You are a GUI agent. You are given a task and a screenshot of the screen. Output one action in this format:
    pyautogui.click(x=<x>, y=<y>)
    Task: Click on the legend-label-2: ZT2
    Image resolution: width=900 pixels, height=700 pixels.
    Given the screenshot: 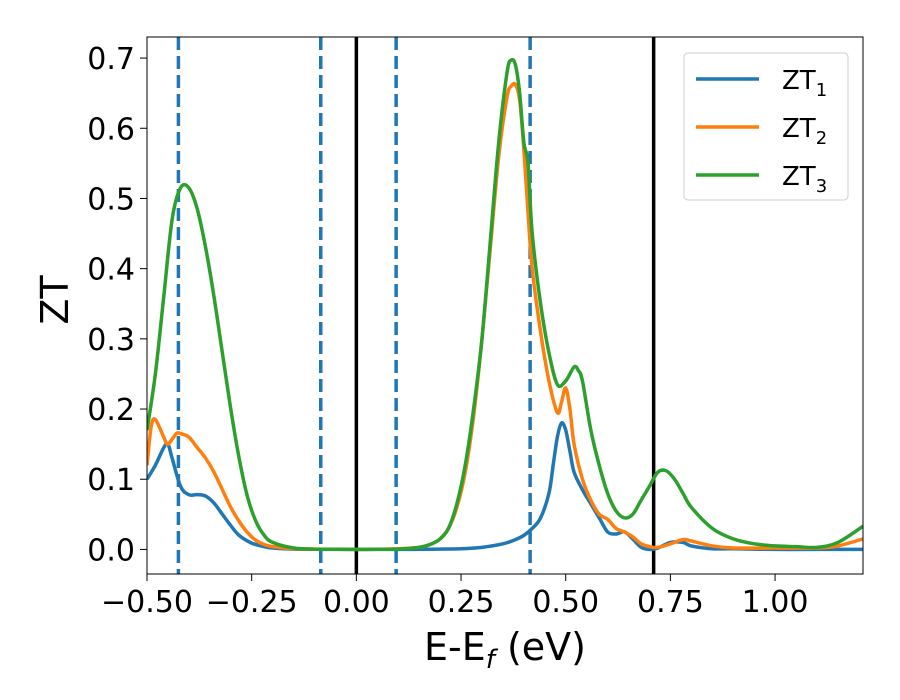 What is the action you would take?
    pyautogui.click(x=804, y=131)
    